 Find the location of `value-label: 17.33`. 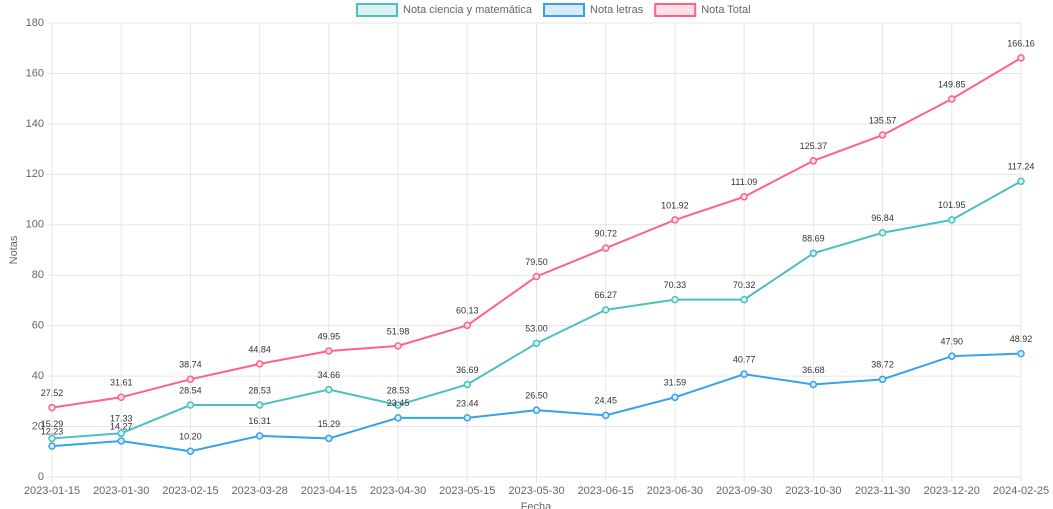

value-label: 17.33 is located at coordinates (121, 419).